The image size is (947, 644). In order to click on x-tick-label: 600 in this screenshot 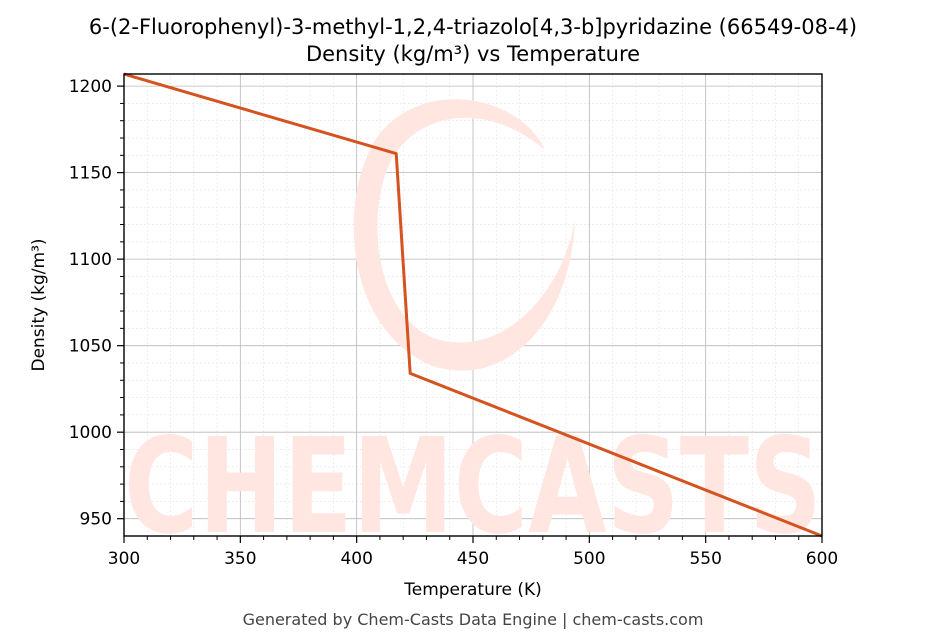, I will do `click(822, 559)`.